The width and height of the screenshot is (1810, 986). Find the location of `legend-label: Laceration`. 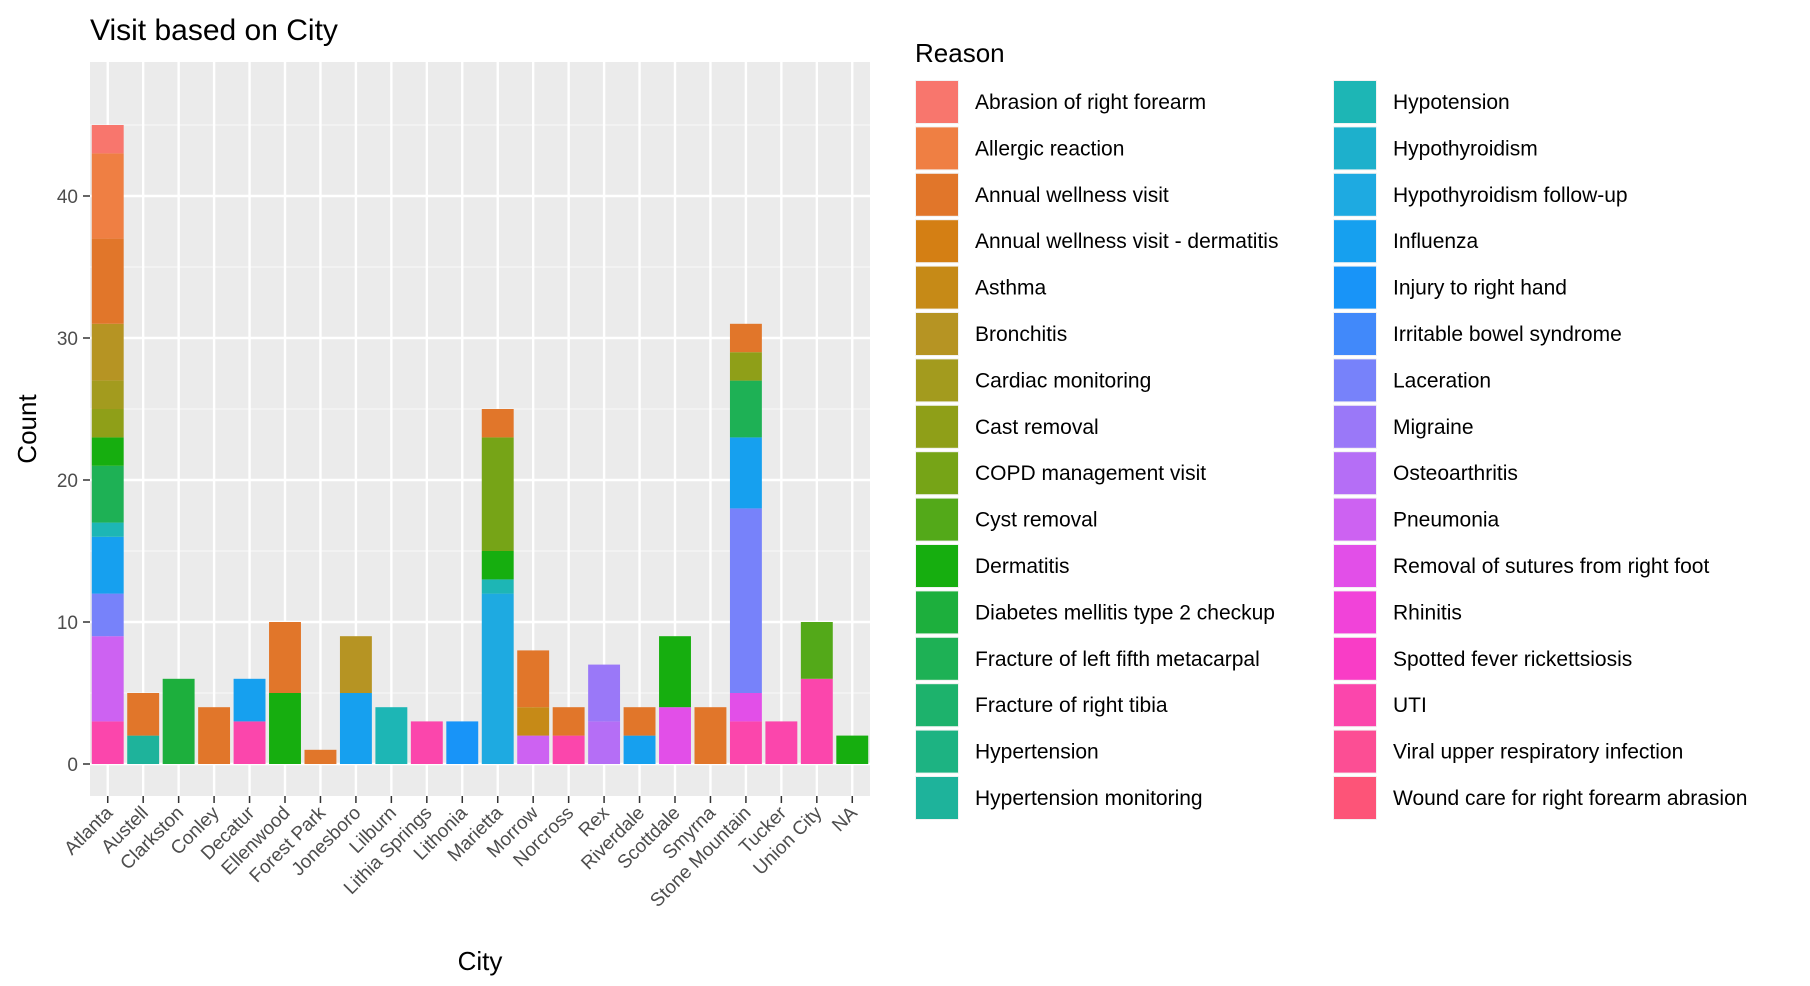

legend-label: Laceration is located at coordinates (1442, 380).